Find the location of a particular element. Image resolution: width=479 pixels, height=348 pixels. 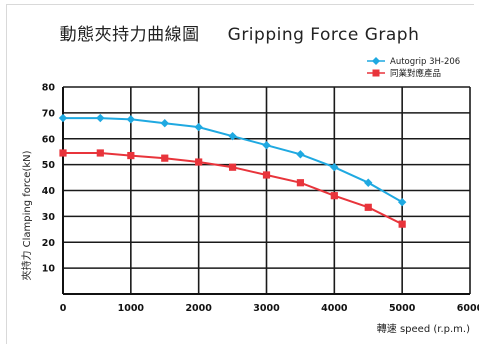

y-tick-label: 80 is located at coordinates (49, 88).